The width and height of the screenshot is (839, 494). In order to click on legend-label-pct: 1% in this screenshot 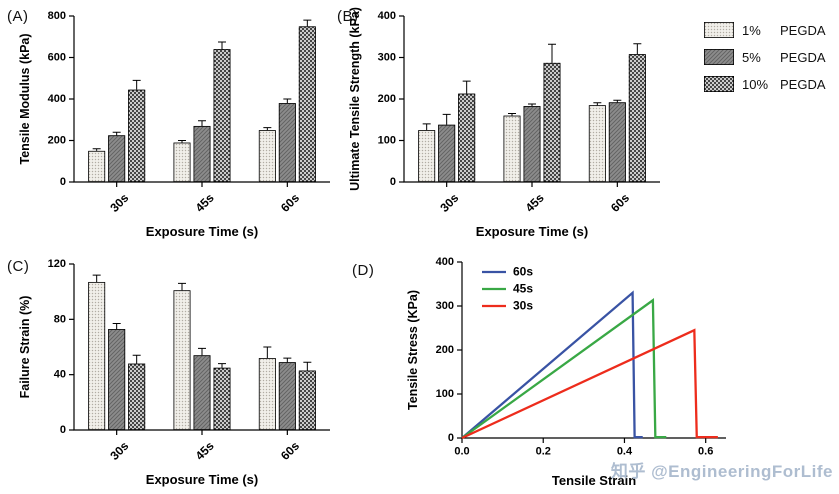, I will do `click(751, 30)`.